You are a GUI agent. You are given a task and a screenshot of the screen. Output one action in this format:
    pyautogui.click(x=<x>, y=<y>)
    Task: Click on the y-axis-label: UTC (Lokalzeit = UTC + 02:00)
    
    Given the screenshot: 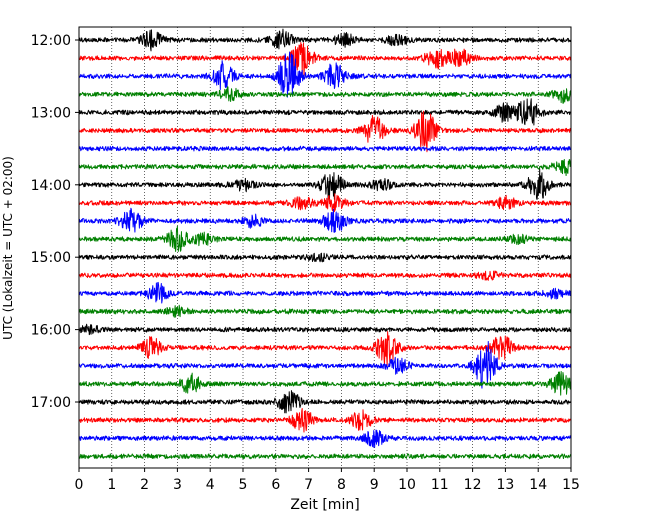 What is the action you would take?
    pyautogui.click(x=8, y=248)
    